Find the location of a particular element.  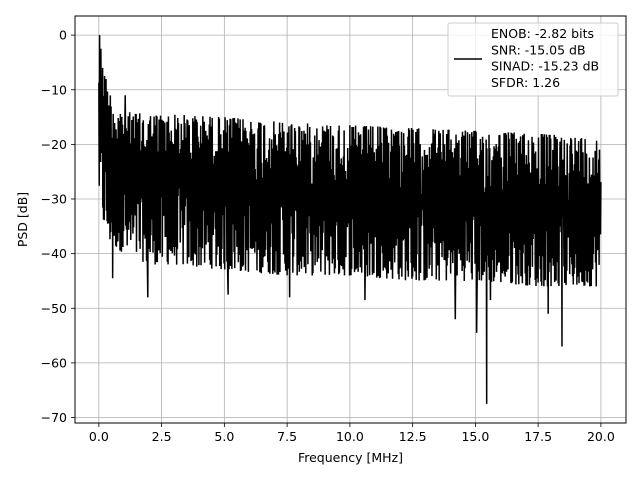

legend-sinad: SINAD: -15.23 dB is located at coordinates (545, 66).